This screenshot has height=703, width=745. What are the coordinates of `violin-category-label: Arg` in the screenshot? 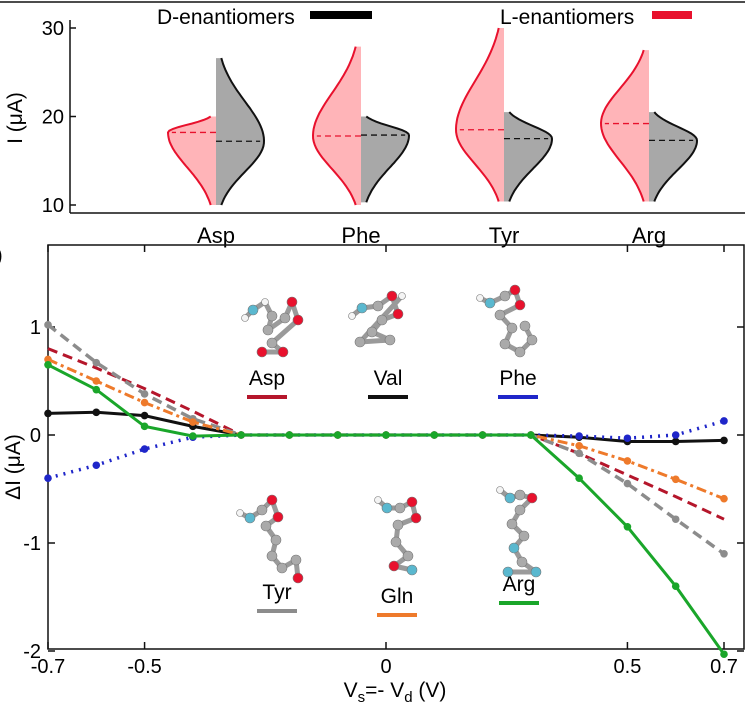 It's located at (649, 235).